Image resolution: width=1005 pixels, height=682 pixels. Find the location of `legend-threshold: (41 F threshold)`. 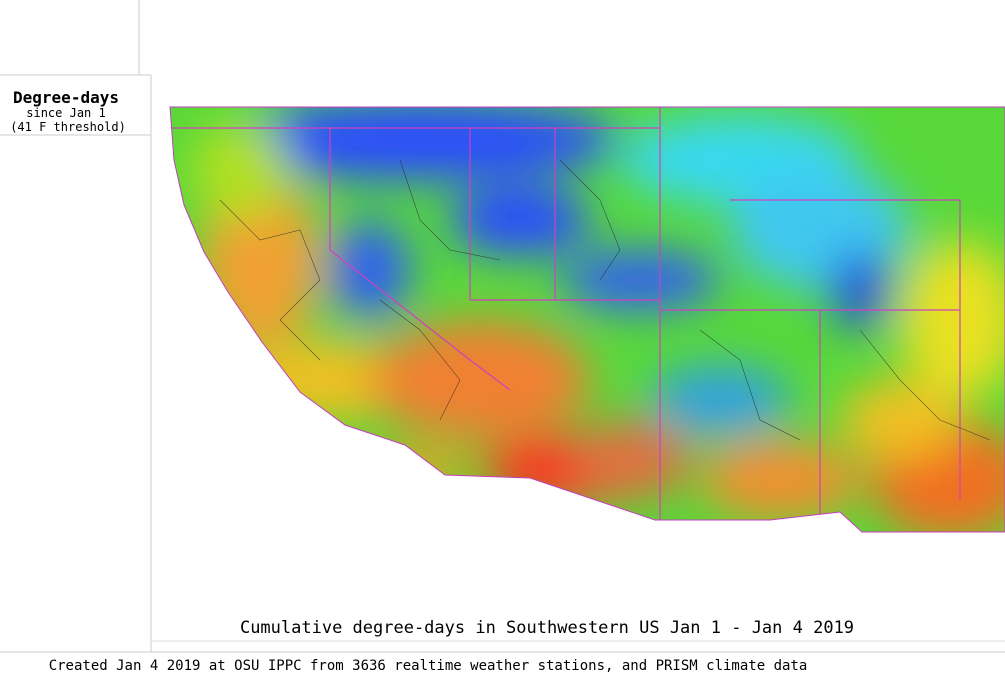

legend-threshold: (41 F threshold) is located at coordinates (68, 127).